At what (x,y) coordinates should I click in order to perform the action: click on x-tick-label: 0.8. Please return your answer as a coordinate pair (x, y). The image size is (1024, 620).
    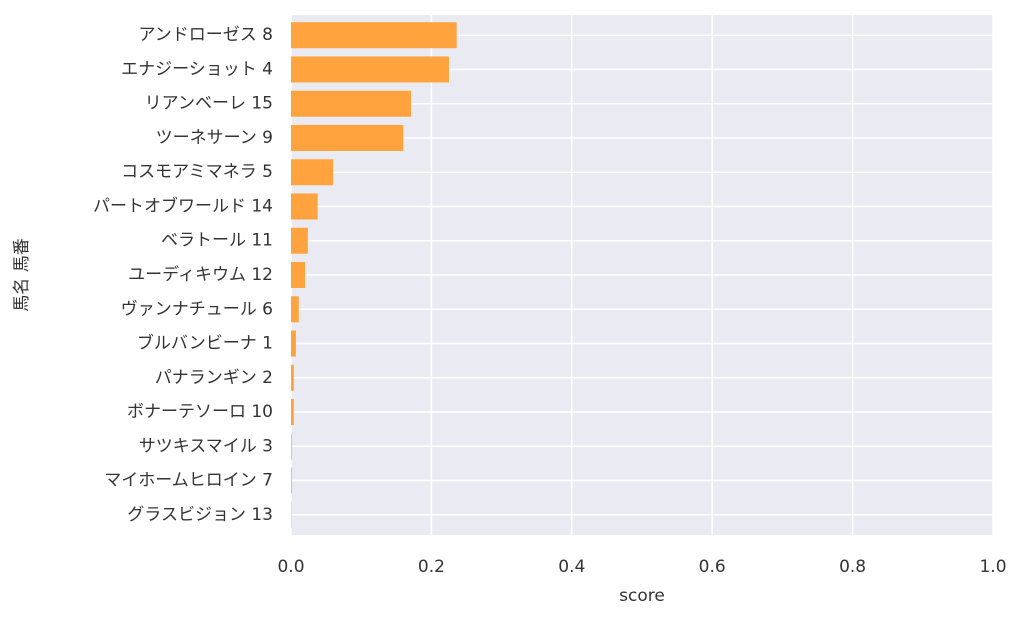
    Looking at the image, I should click on (852, 567).